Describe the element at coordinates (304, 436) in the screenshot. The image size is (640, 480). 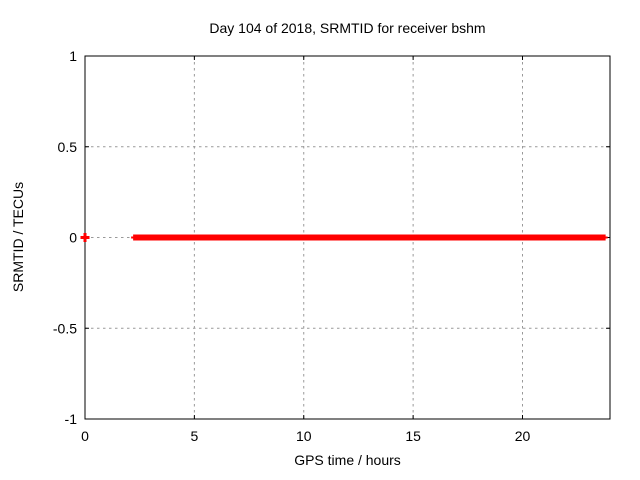
I see `x-tick-label: 10` at that location.